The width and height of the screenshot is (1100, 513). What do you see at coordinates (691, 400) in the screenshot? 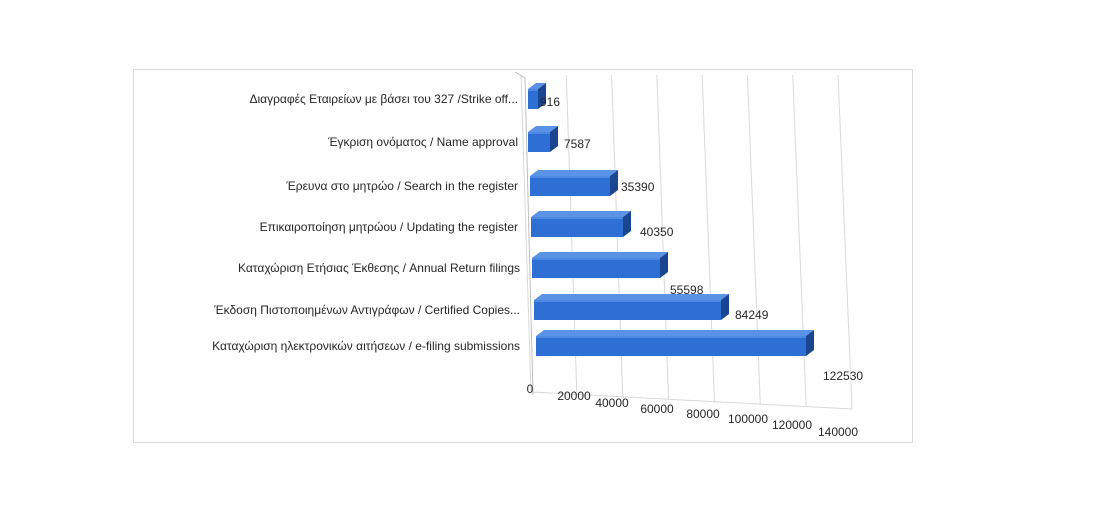
I see `axis-floor-line` at bounding box center [691, 400].